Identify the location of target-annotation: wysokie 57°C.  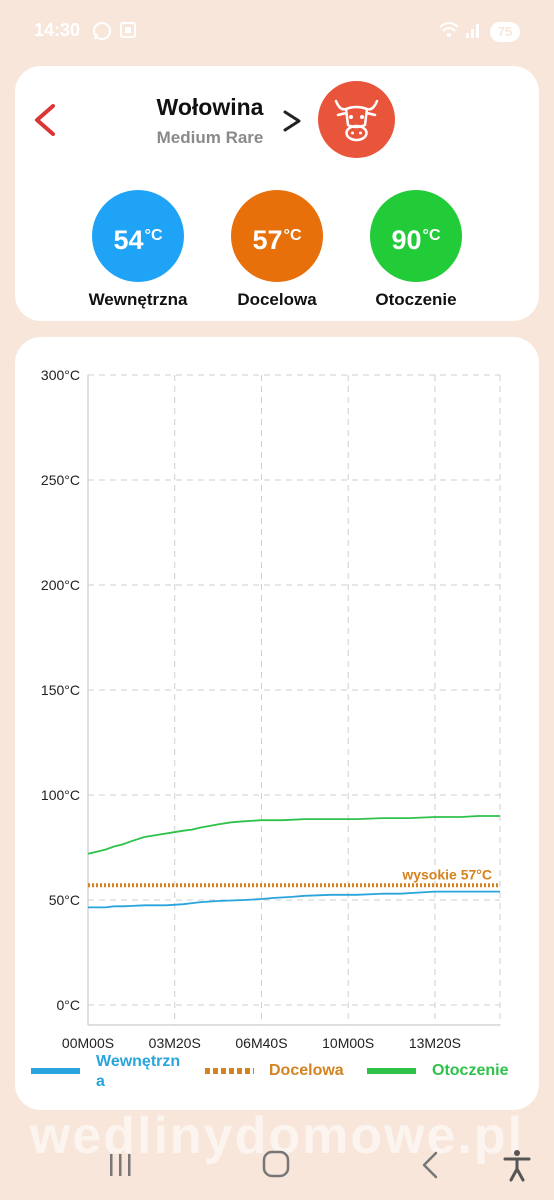
(446, 874).